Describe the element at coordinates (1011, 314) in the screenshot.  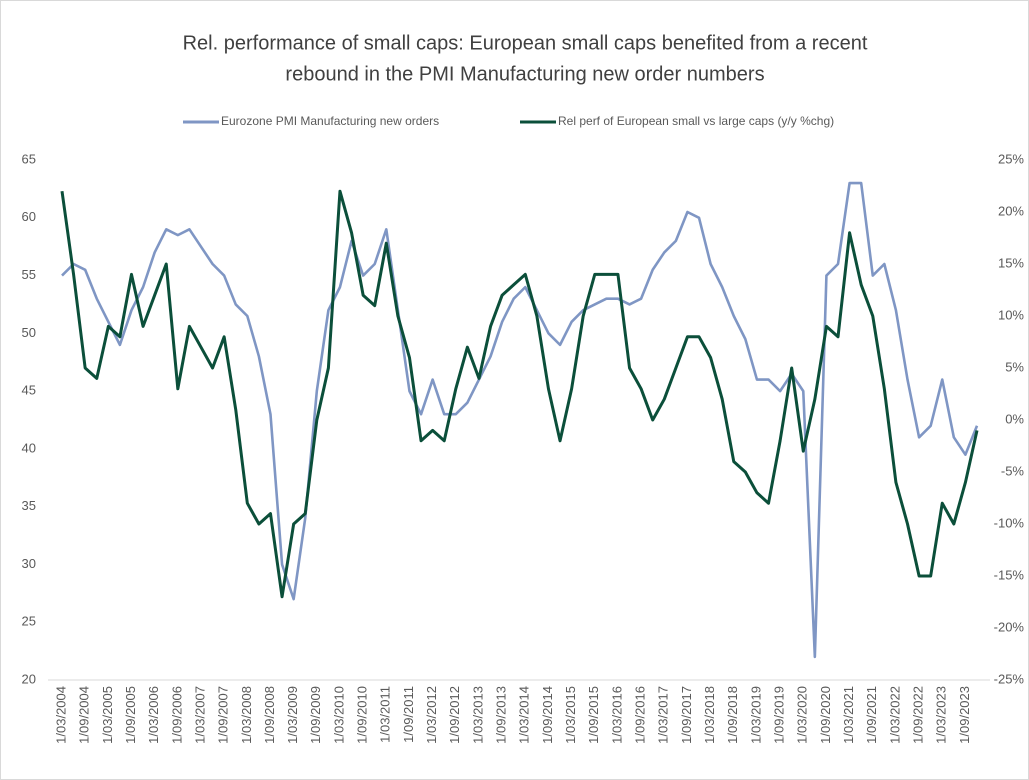
I see `y2-tick-label: 10%` at that location.